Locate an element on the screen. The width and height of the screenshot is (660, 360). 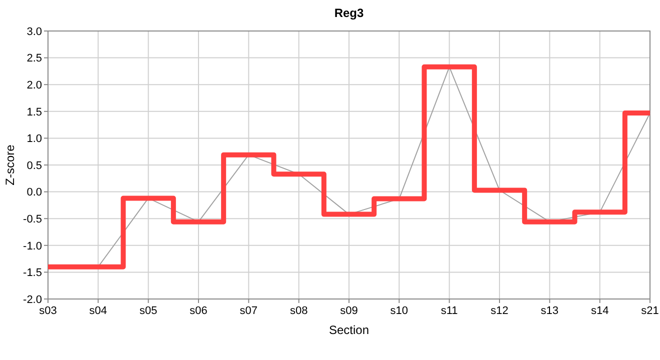
x-tick-label: s08 is located at coordinates (299, 311).